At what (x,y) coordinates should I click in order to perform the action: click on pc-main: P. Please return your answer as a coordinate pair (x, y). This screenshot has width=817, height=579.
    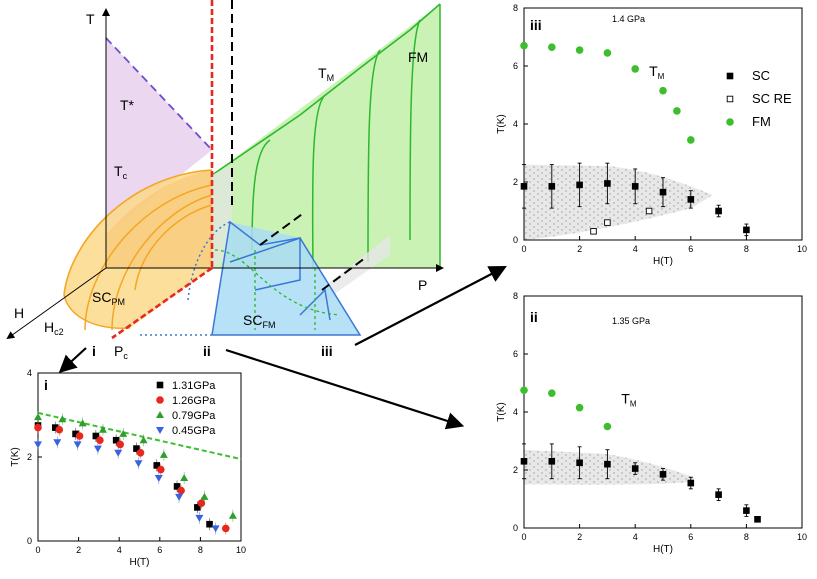
    Looking at the image, I should click on (118, 351).